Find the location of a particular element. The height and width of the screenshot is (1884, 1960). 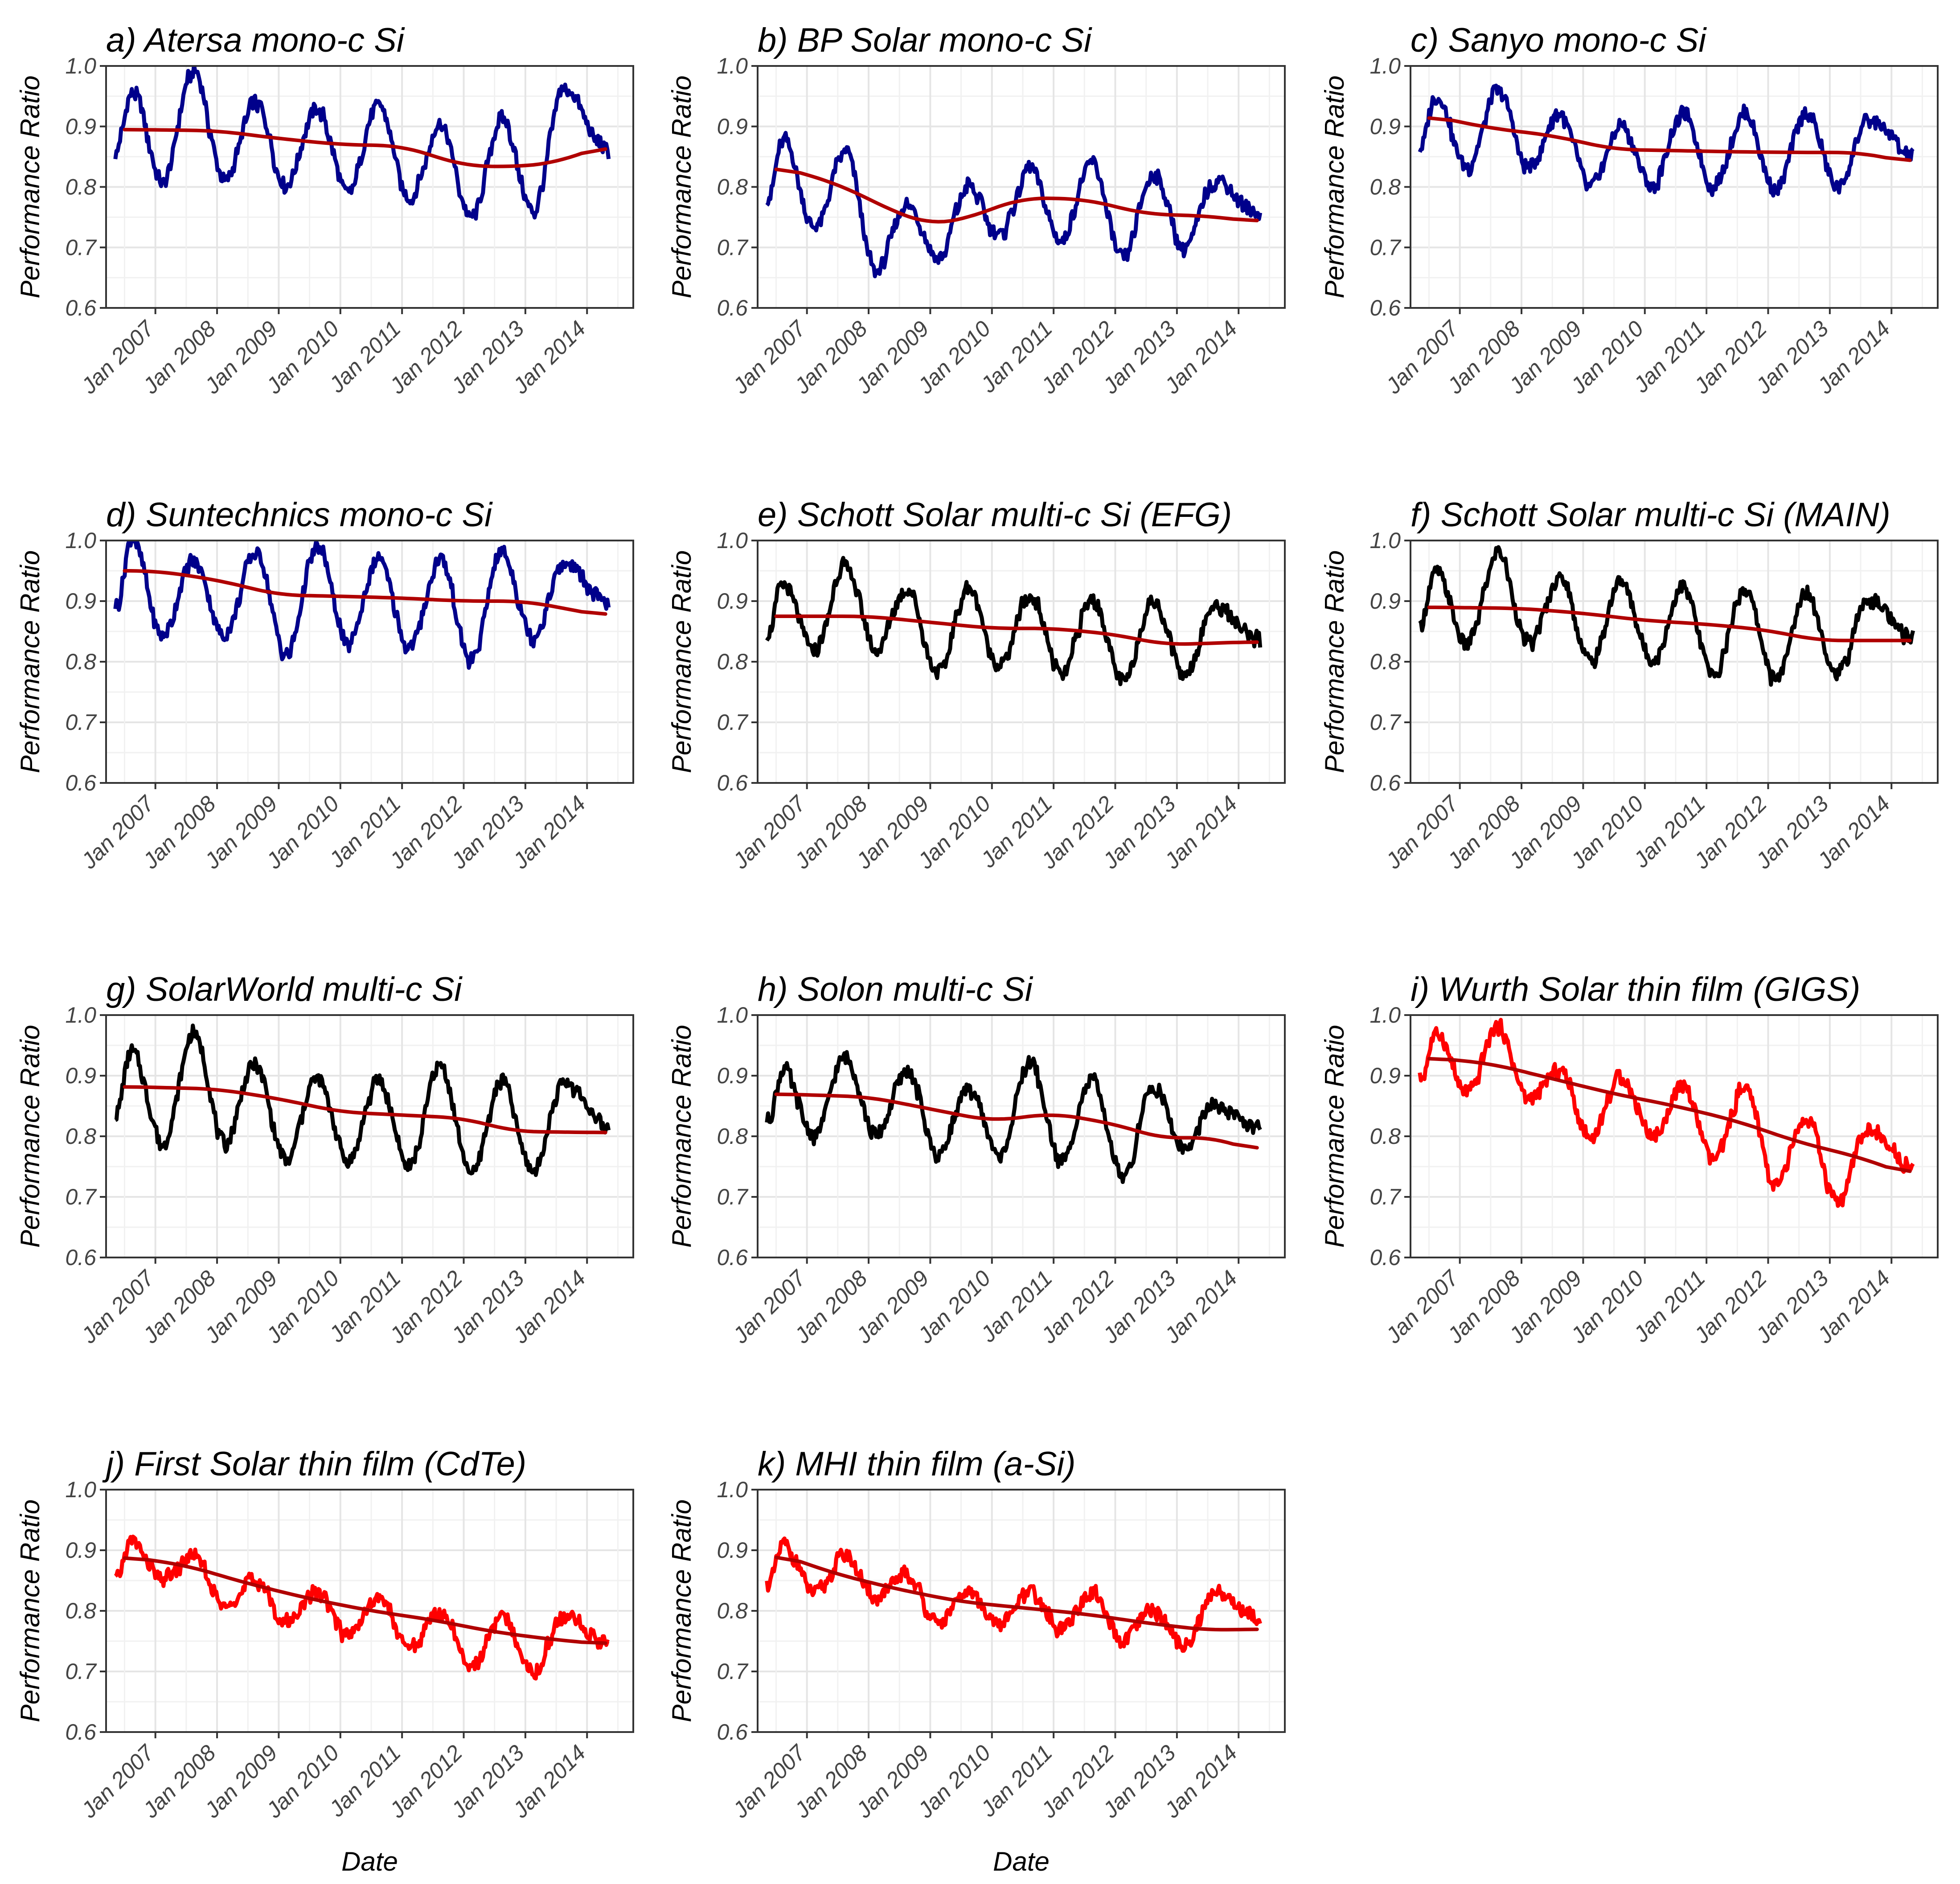

panel-title: b) BP Solar mono-c Si is located at coordinates (925, 40).